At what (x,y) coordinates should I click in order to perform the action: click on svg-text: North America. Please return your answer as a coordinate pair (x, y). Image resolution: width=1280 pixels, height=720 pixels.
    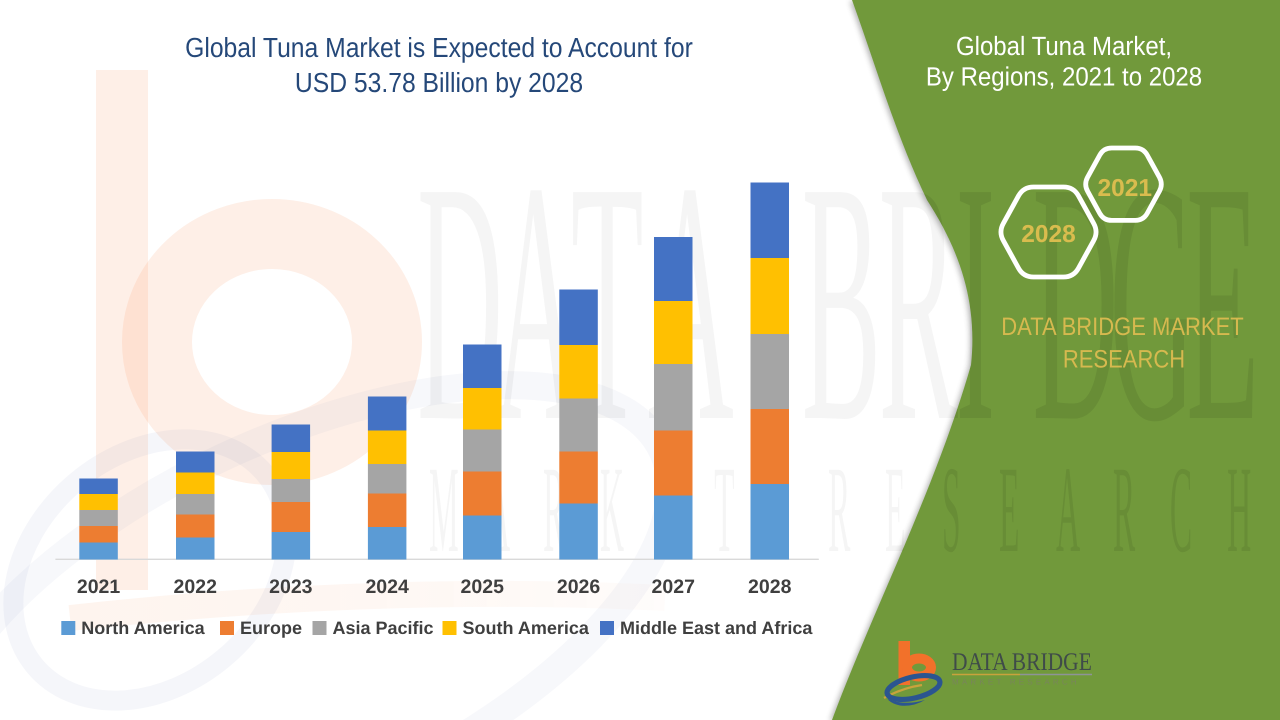
    Looking at the image, I should click on (143, 628).